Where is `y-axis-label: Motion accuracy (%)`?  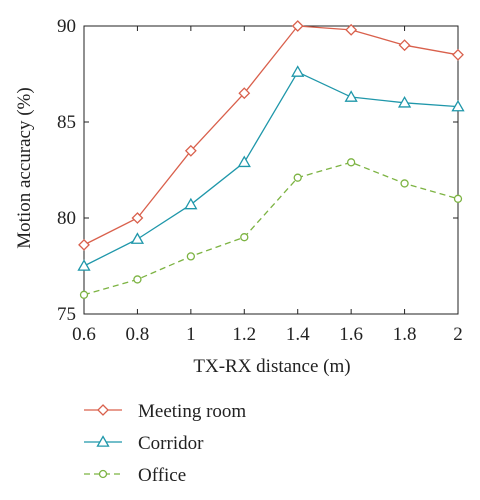 y-axis-label: Motion accuracy (%) is located at coordinates (24, 167).